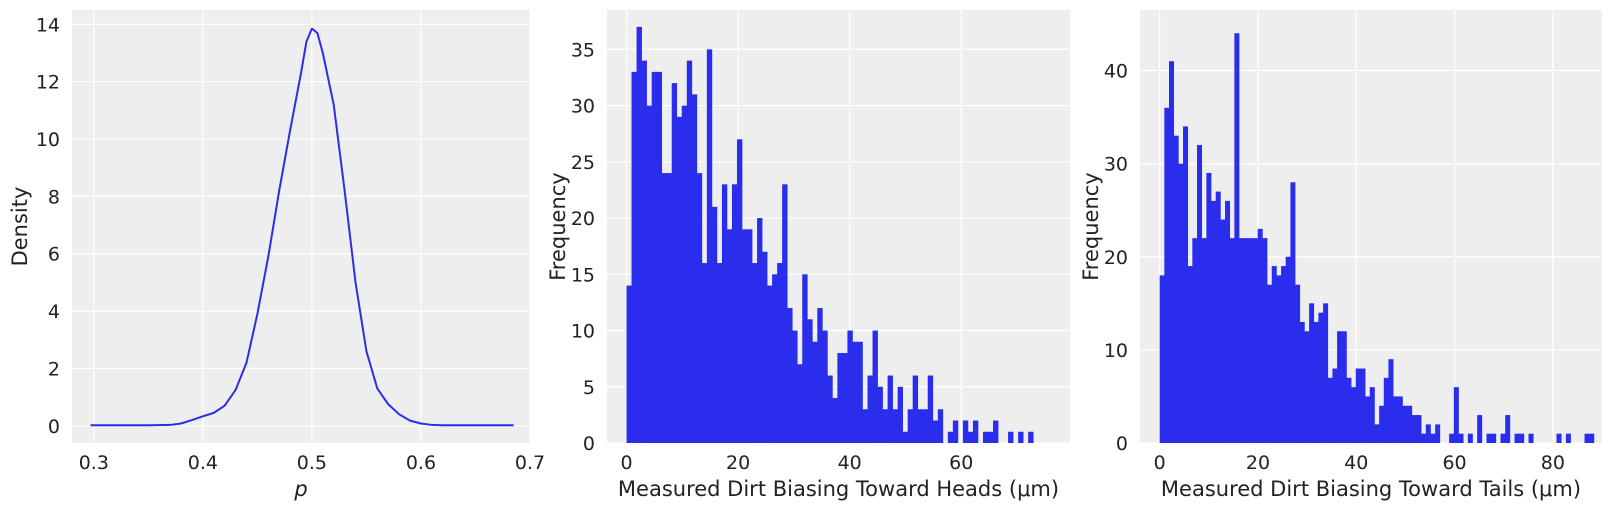  I want to click on x-tick-label: 0.7, so click(530, 463).